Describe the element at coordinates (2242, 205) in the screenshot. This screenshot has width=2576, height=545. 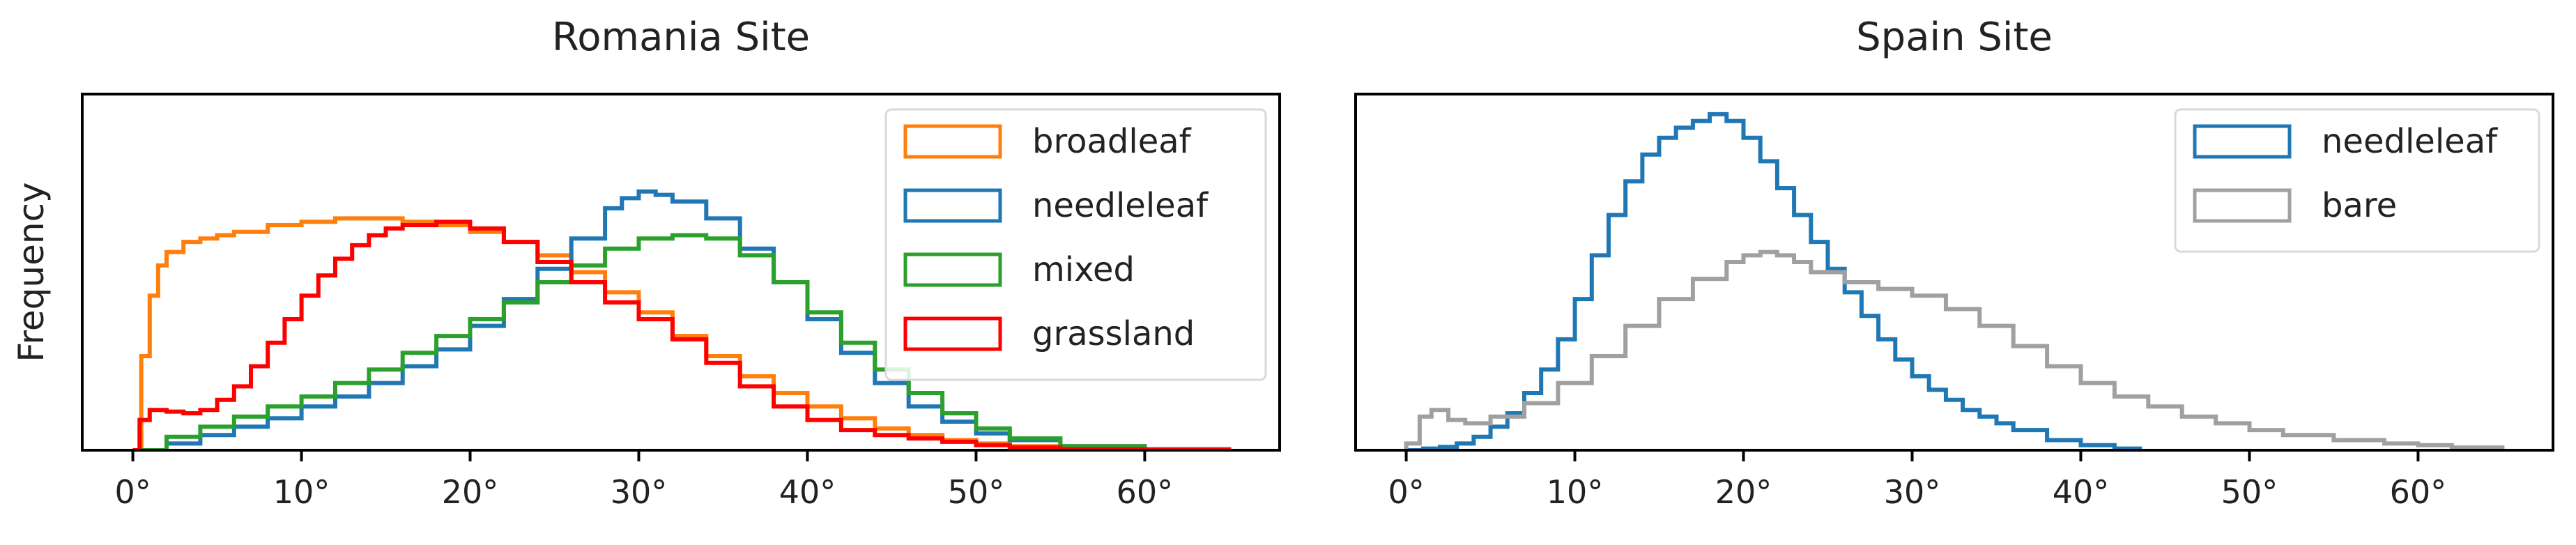
I see `legend-swatch-bare` at that location.